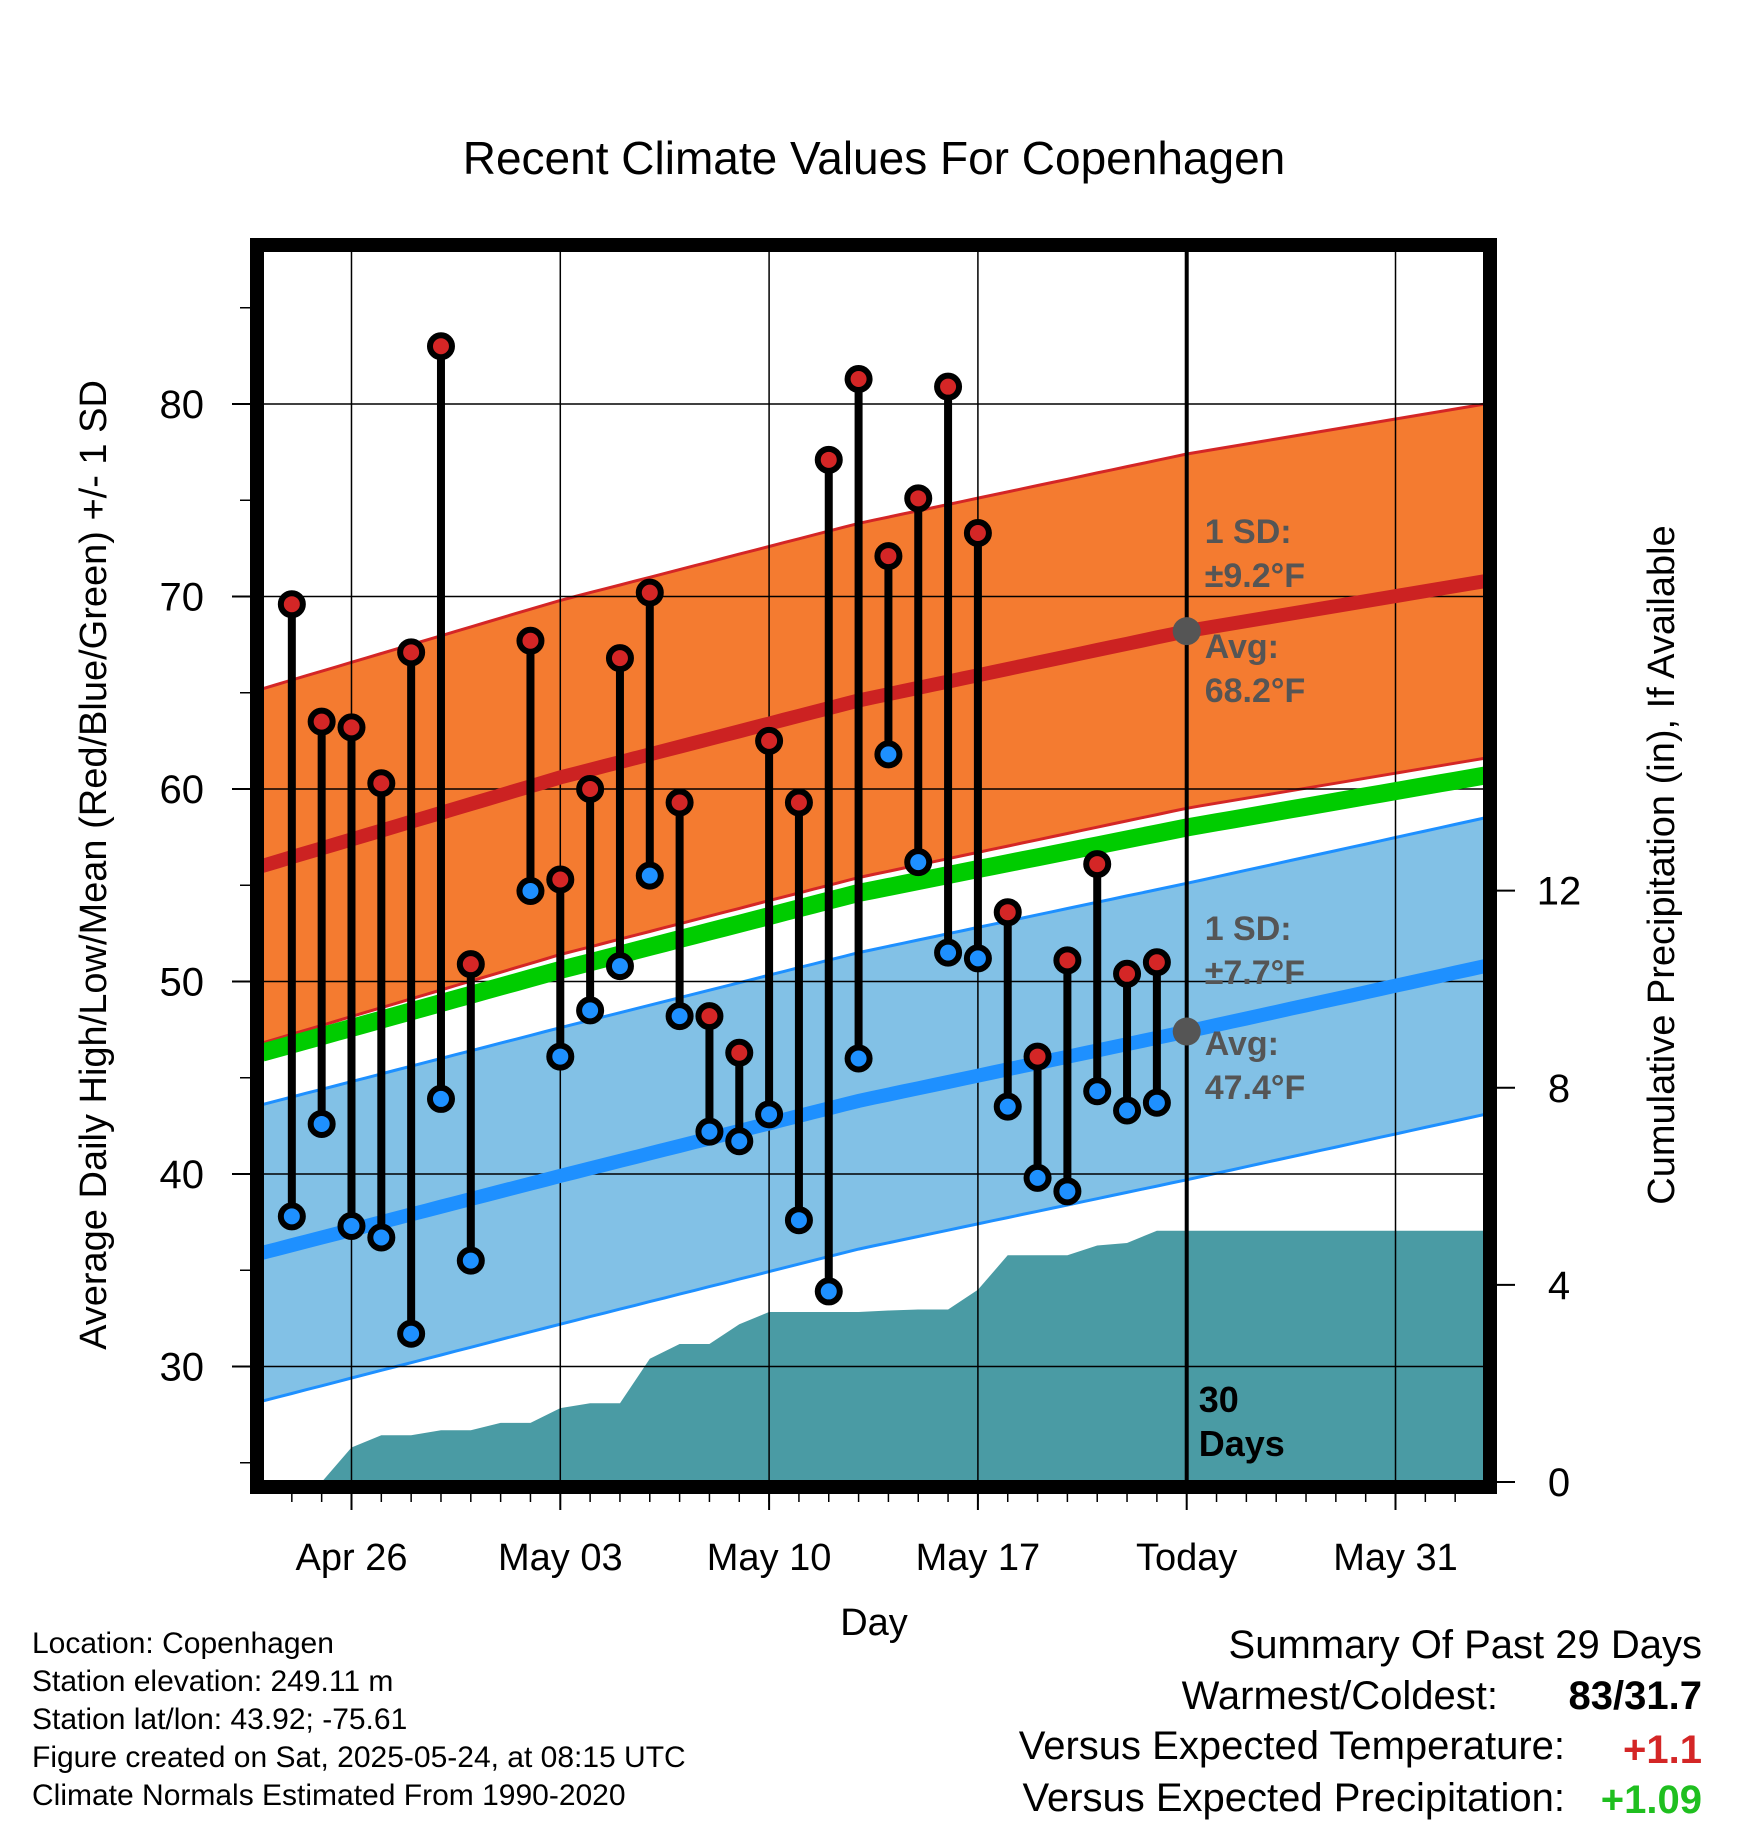 Image resolution: width=1748 pixels, height=1828 pixels. Describe the element at coordinates (1635, 1696) in the screenshot. I see `warmest-coldest-value: 83/31.7` at that location.